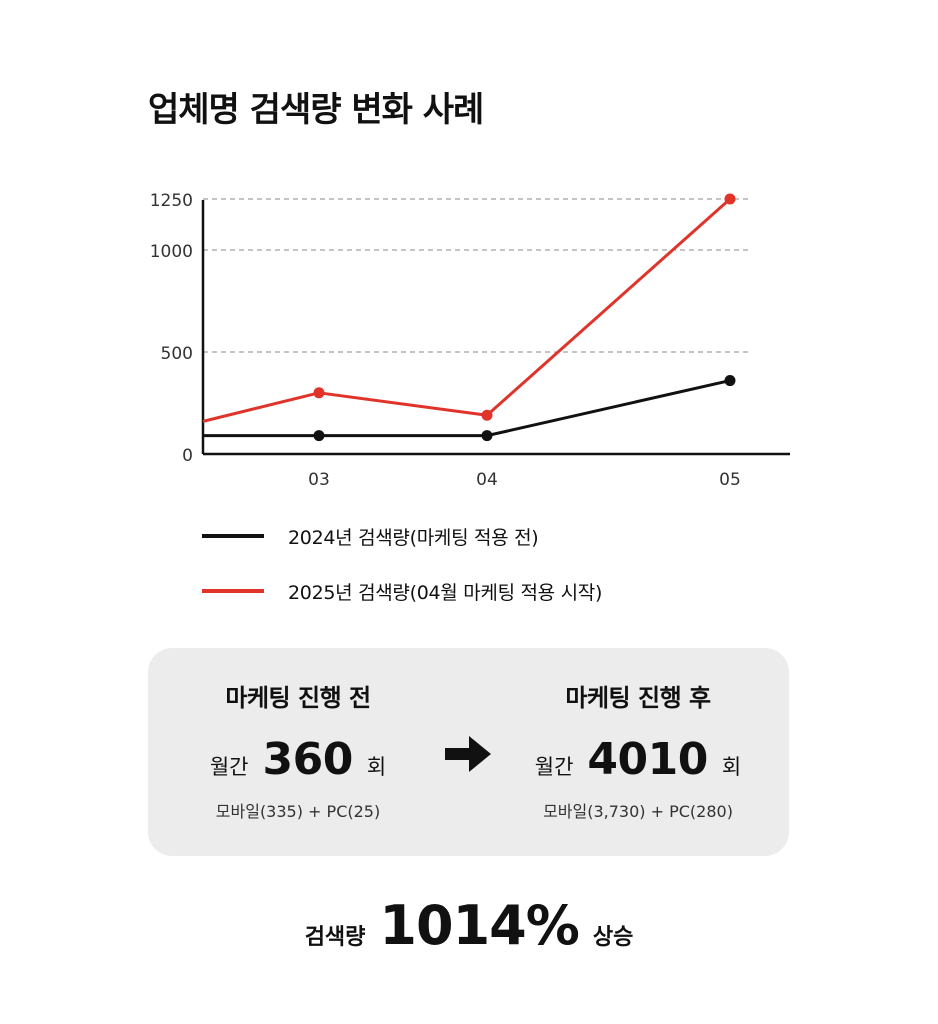  What do you see at coordinates (307, 759) in the screenshot?
I see `before-monthly-value: 360` at bounding box center [307, 759].